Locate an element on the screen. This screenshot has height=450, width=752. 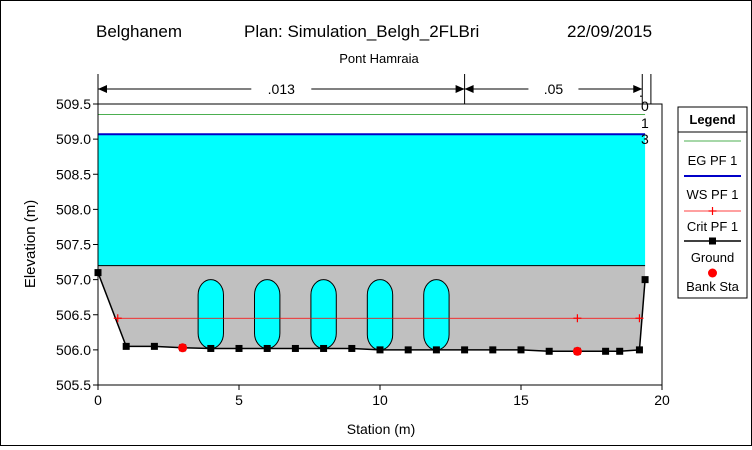
legend-bank-label: Bank Sta is located at coordinates (713, 286).